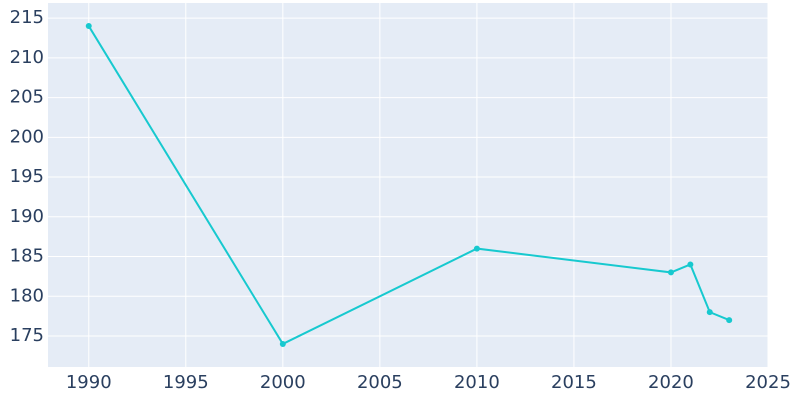 The width and height of the screenshot is (800, 400). Describe the element at coordinates (27, 17) in the screenshot. I see `y-tick-label: 215` at that location.